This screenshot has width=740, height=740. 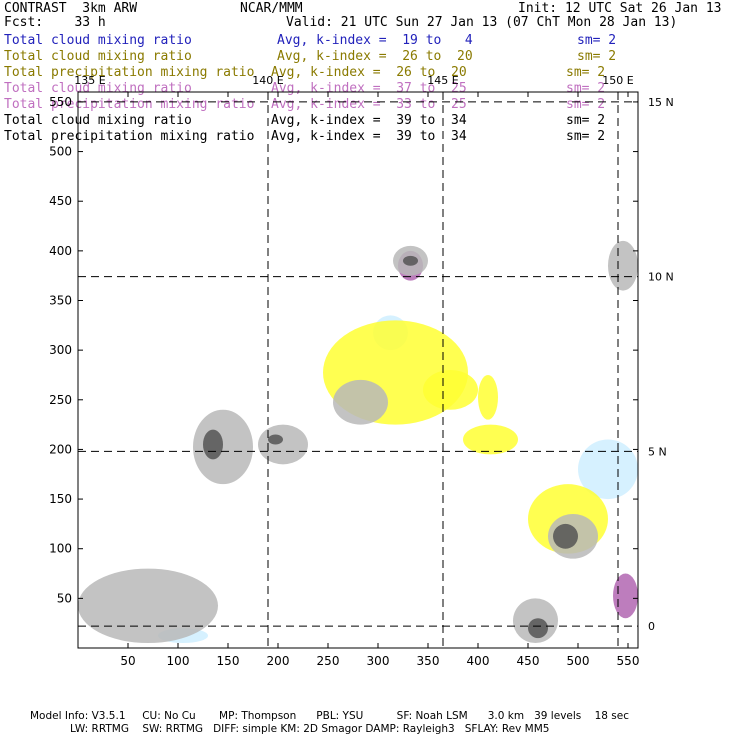 What do you see at coordinates (271, 8) in the screenshot?
I see `center-label: NCAR/MMM` at bounding box center [271, 8].